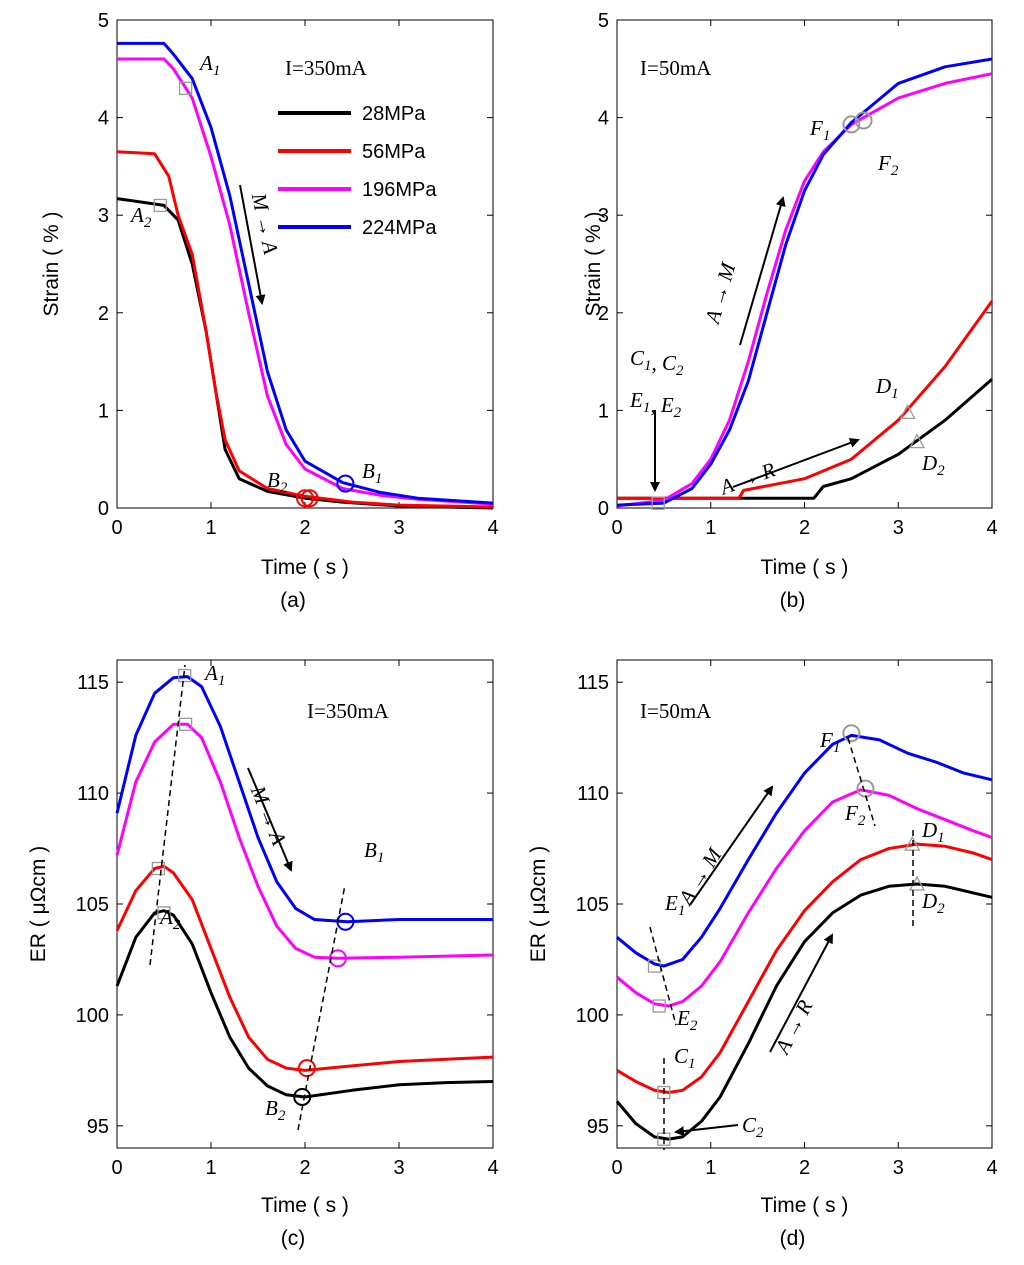 Image resolution: width=1024 pixels, height=1265 pixels. What do you see at coordinates (676, 711) in the screenshot?
I see `condition-label: I=50mA` at bounding box center [676, 711].